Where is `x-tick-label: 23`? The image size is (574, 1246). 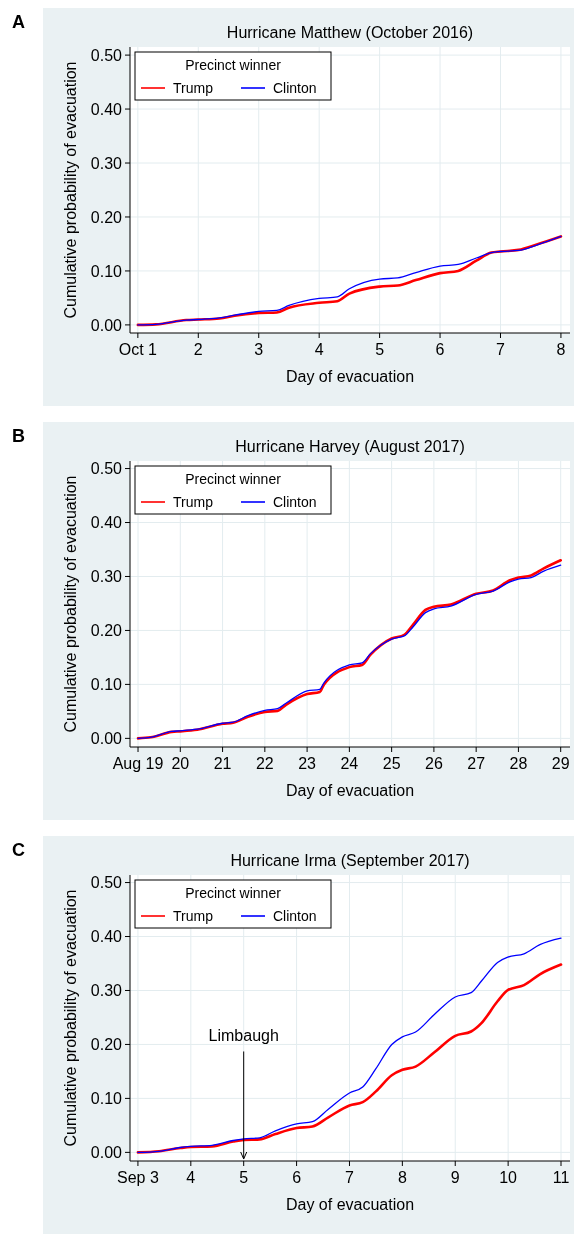
x-tick-label: 23 is located at coordinates (307, 763).